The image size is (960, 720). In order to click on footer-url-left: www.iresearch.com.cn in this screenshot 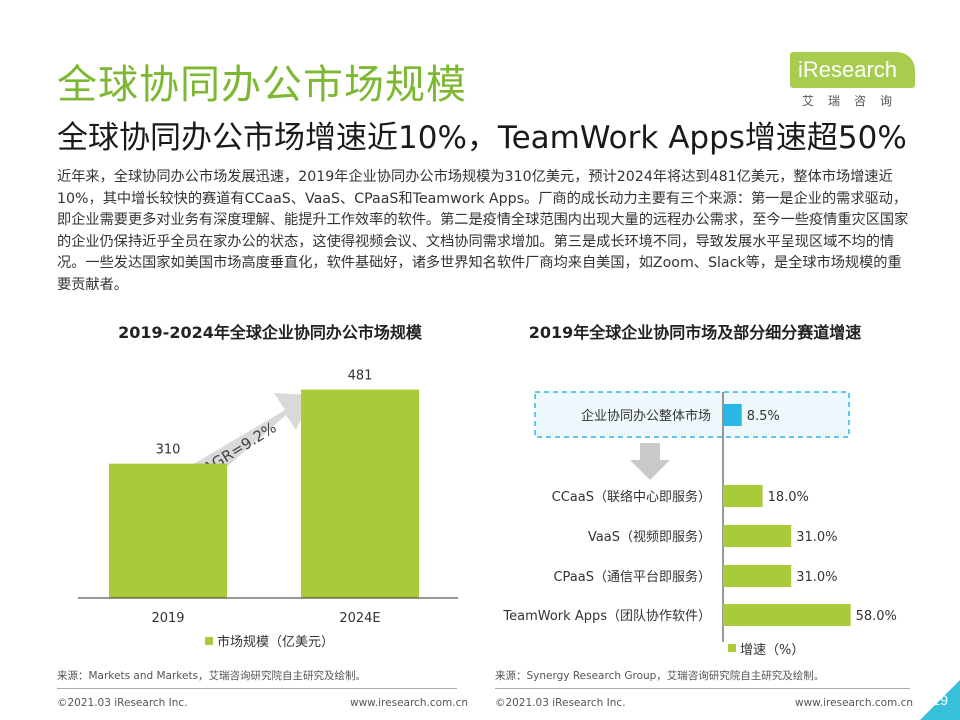, I will do `click(409, 703)`.